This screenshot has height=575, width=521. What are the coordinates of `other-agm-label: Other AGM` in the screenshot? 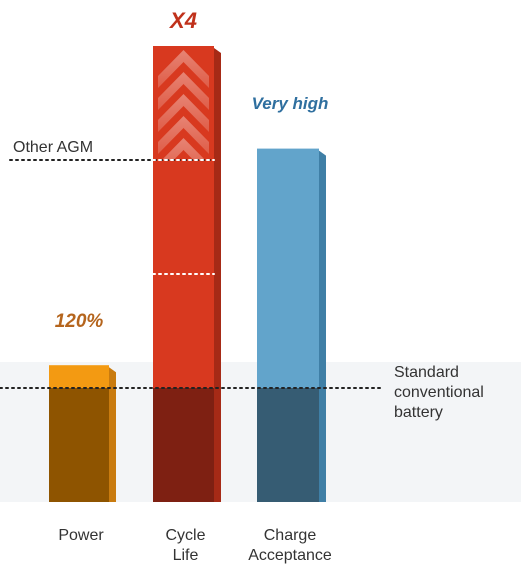 It's located at (53, 147).